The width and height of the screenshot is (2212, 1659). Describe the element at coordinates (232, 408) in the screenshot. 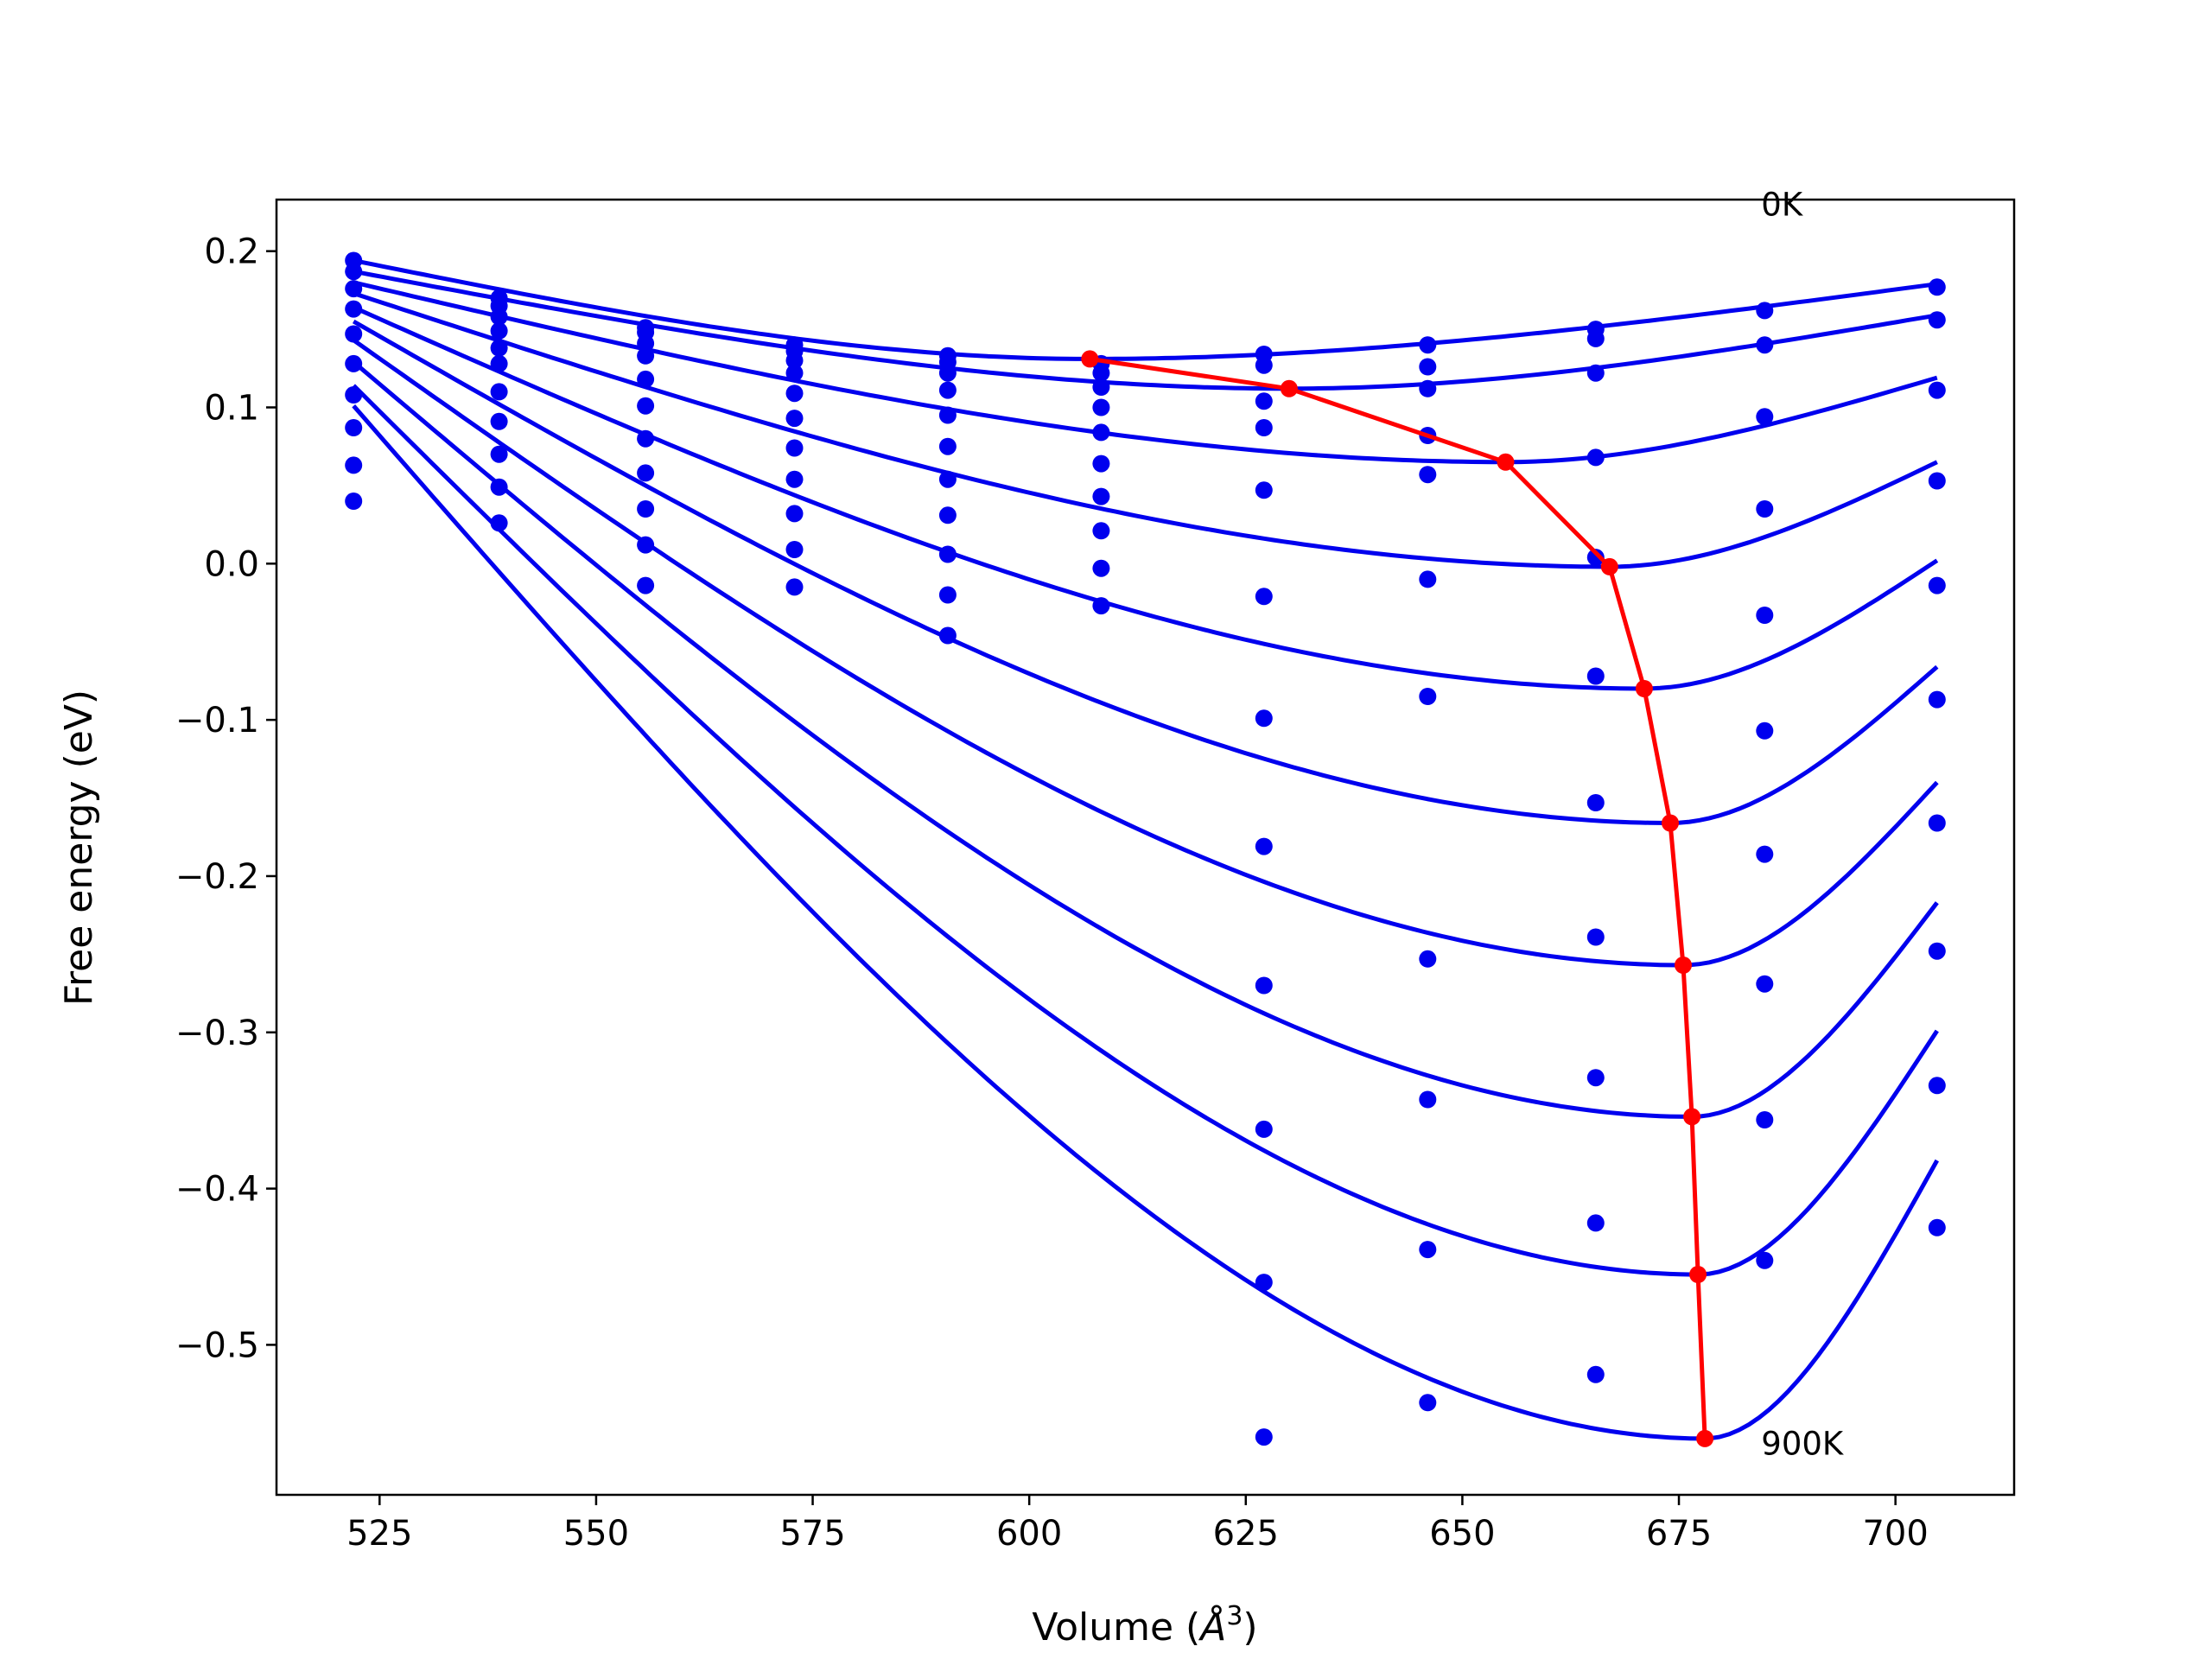

I see `y-tick-label: 0.1` at that location.